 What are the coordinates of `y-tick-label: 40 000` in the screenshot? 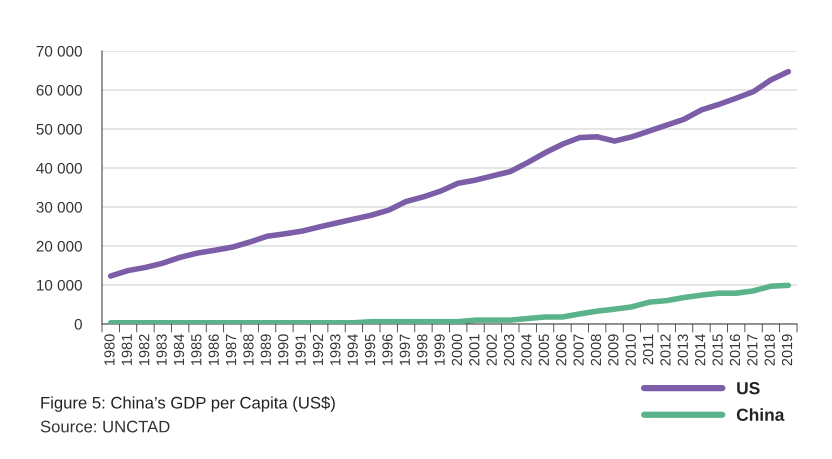 It's located at (59, 168).